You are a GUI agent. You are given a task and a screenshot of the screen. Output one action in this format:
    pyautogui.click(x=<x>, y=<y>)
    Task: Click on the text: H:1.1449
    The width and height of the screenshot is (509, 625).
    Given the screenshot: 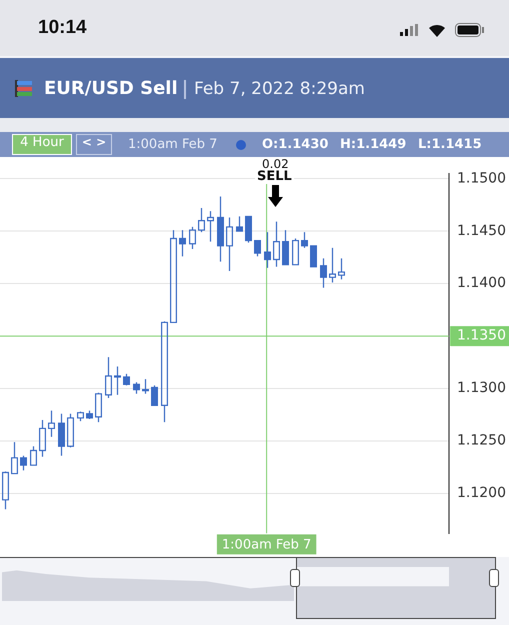 What is the action you would take?
    pyautogui.click(x=373, y=144)
    